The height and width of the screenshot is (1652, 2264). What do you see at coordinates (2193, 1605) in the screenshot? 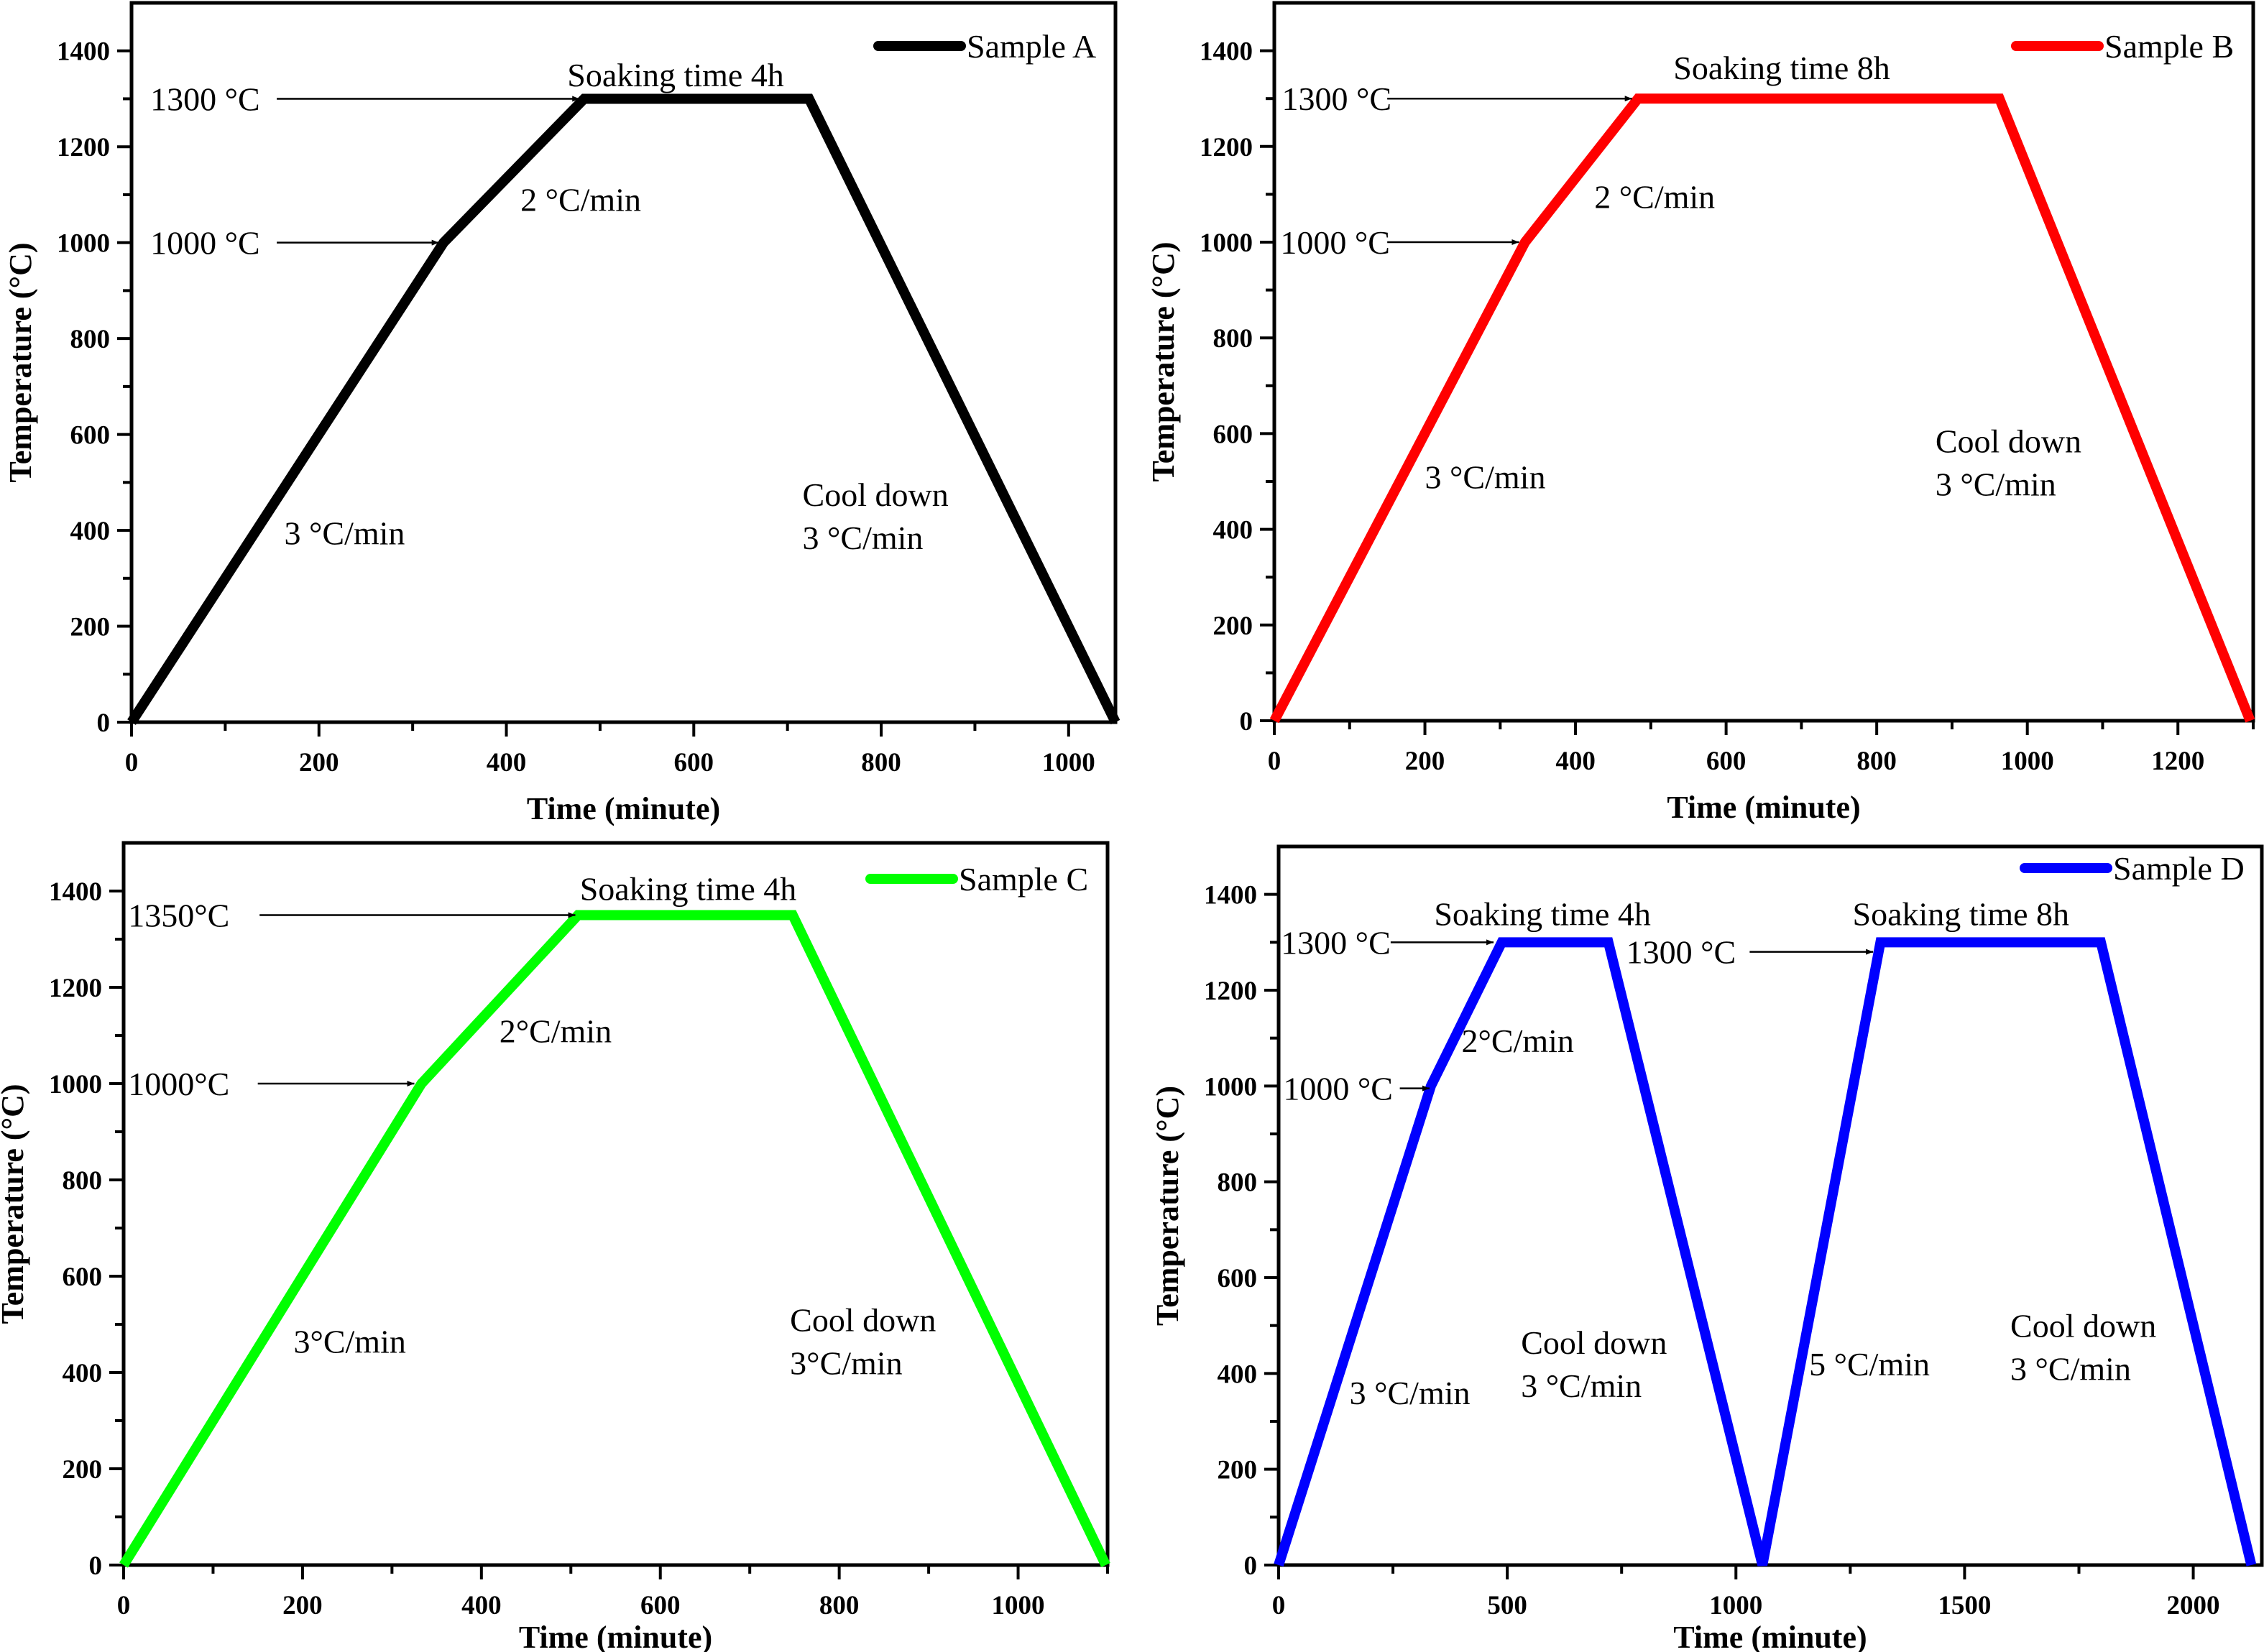
I see `x-tick-label: 2000` at bounding box center [2193, 1605].